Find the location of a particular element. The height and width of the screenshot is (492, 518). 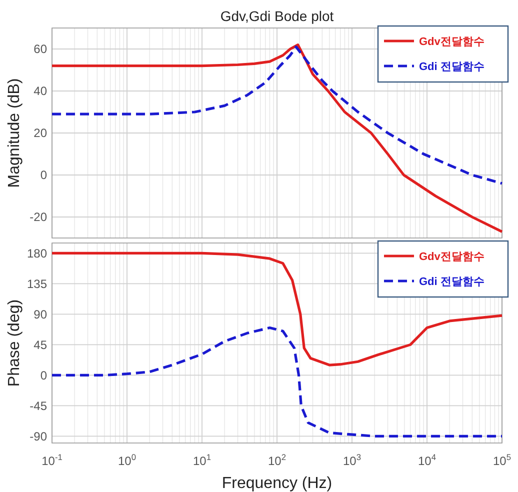

x-axis-title: Frequency (Hz) is located at coordinates (277, 483).